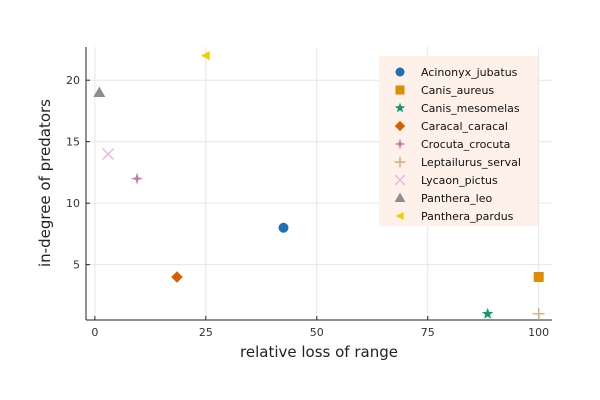  What do you see at coordinates (73, 203) in the screenshot?
I see `y-tick-label: 10` at bounding box center [73, 203].